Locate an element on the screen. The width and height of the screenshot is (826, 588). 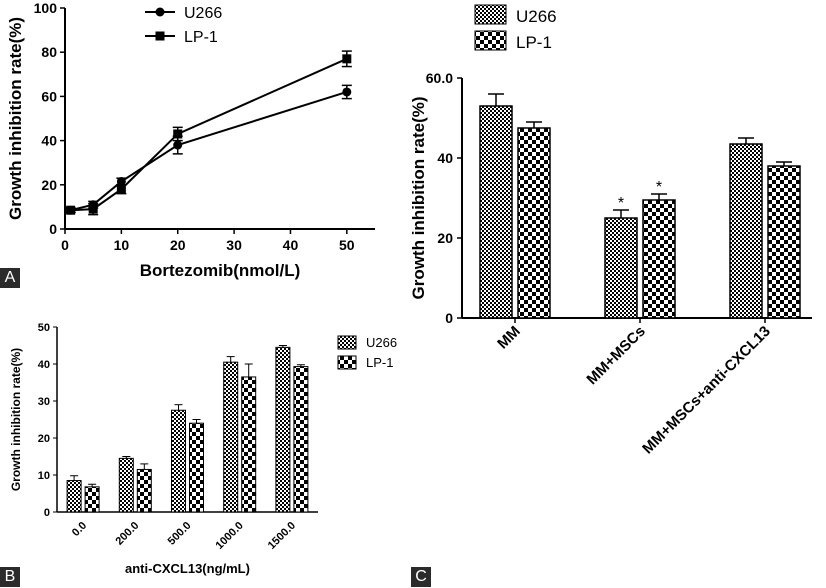
x-tick-label: 30 is located at coordinates (234, 245).